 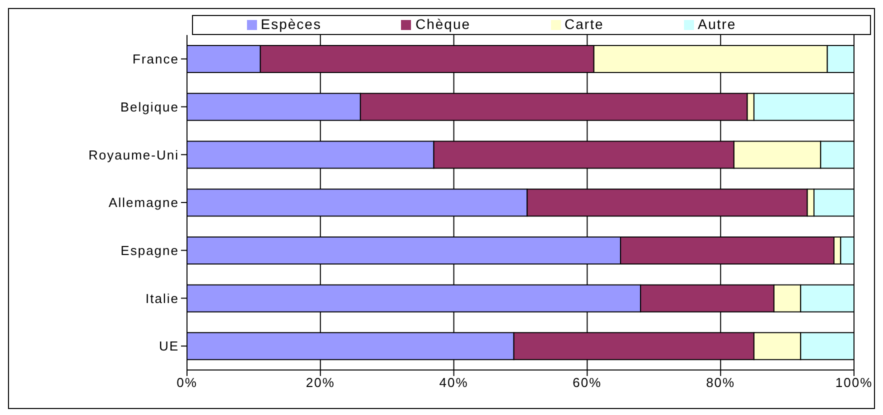 I want to click on x-tick-label: 80%, so click(x=721, y=382).